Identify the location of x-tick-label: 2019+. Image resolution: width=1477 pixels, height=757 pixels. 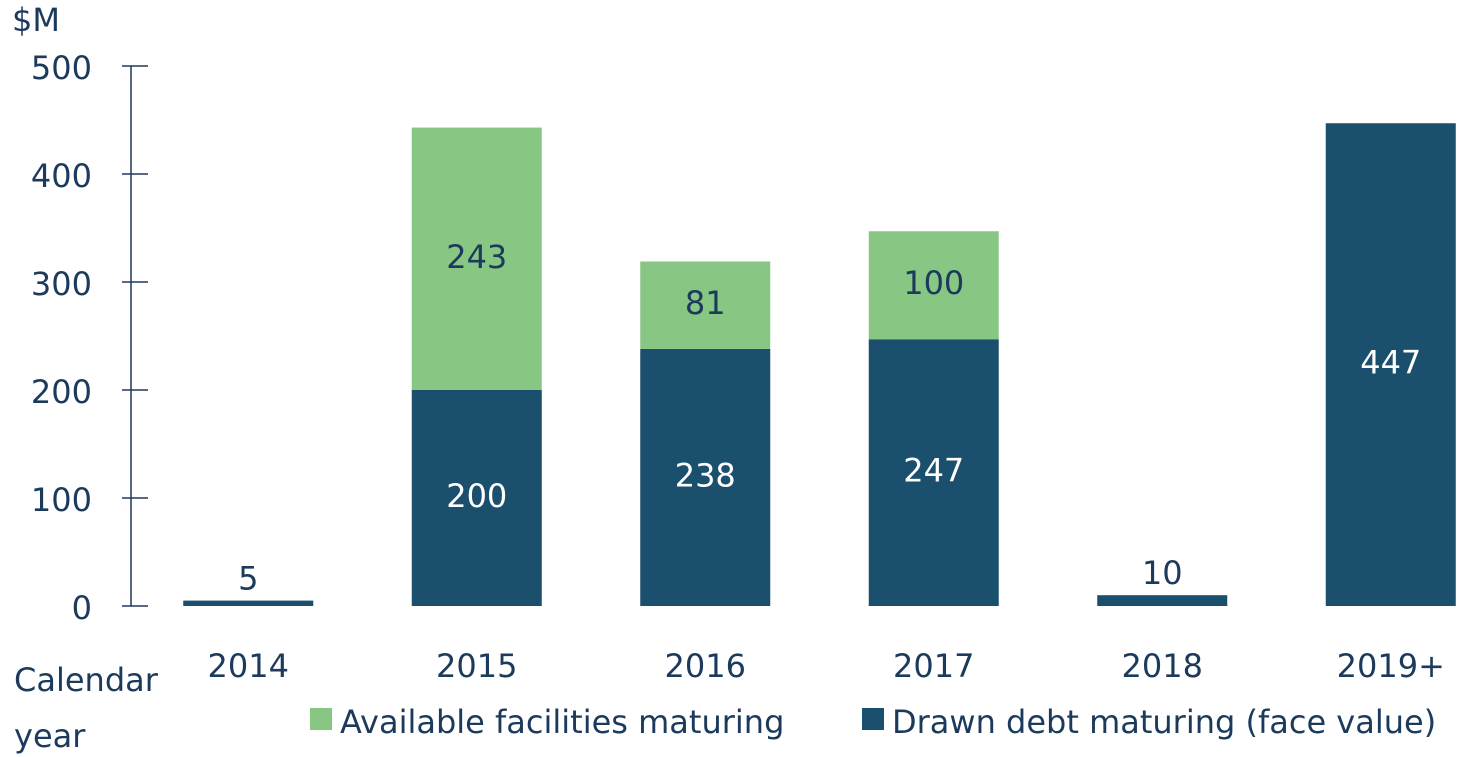
(1391, 666).